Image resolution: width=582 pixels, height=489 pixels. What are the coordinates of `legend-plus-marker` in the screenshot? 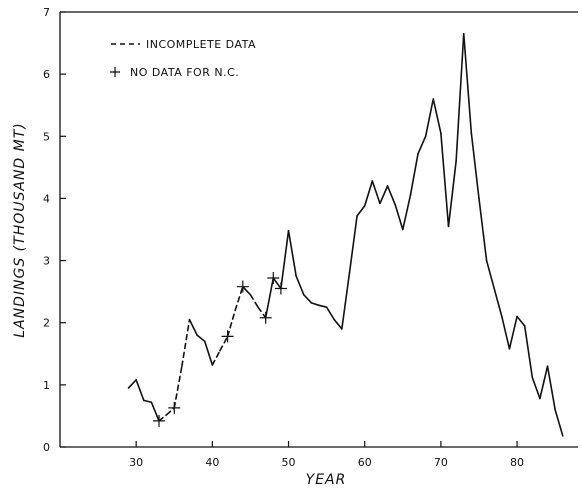 It's located at (115, 72).